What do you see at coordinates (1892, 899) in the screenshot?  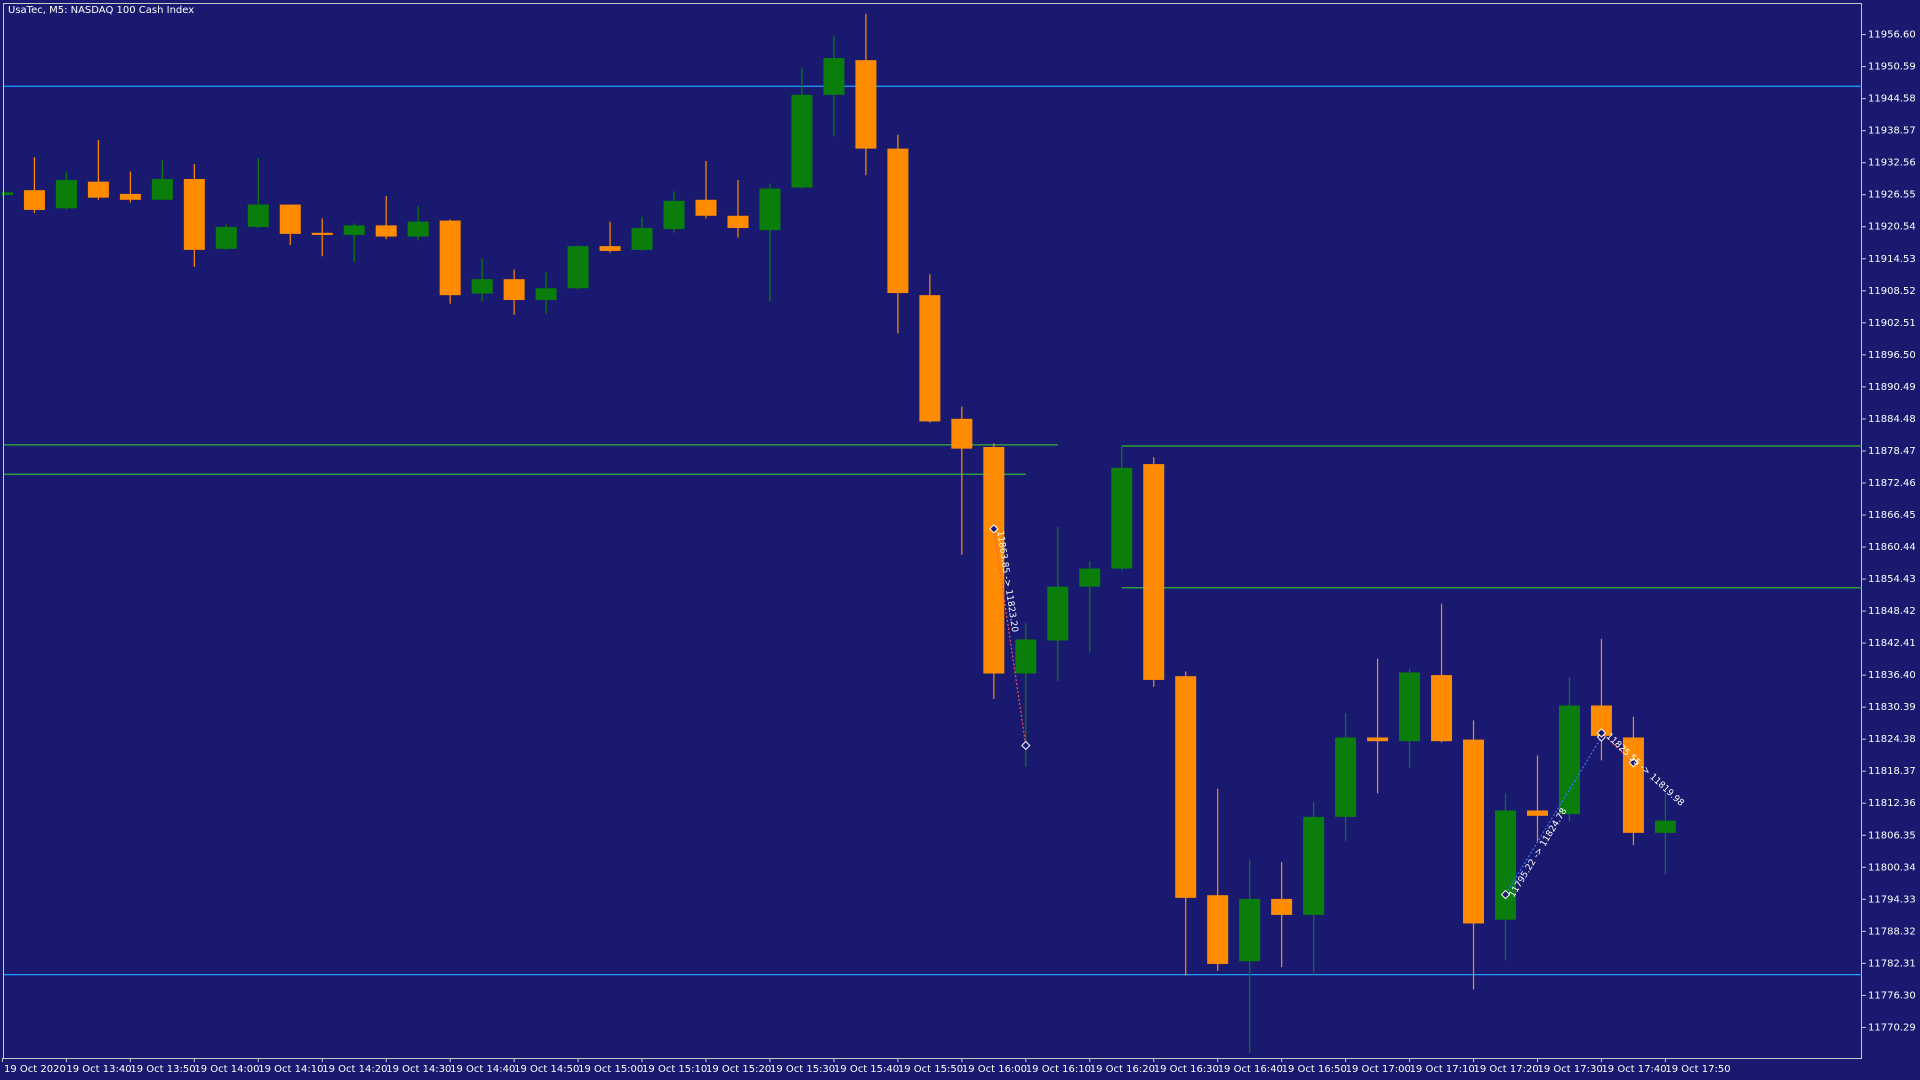 I see `y-tick-label: 11794.33` at bounding box center [1892, 899].